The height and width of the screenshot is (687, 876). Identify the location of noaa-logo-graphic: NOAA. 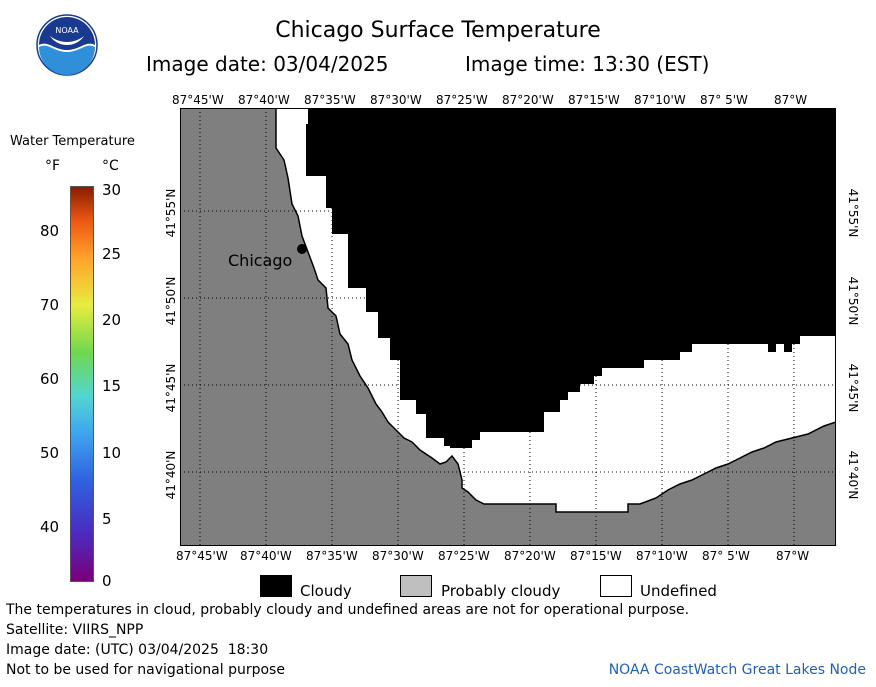
(67, 45).